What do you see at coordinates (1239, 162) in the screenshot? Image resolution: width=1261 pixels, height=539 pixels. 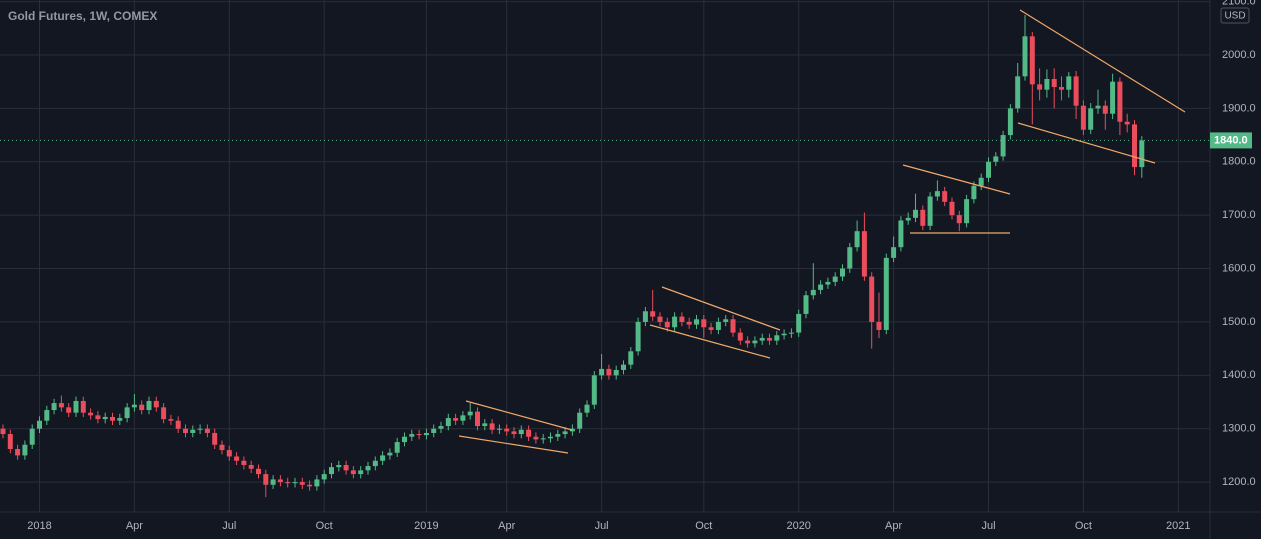 I see `y-tick-label: 1800.0` at bounding box center [1239, 162].